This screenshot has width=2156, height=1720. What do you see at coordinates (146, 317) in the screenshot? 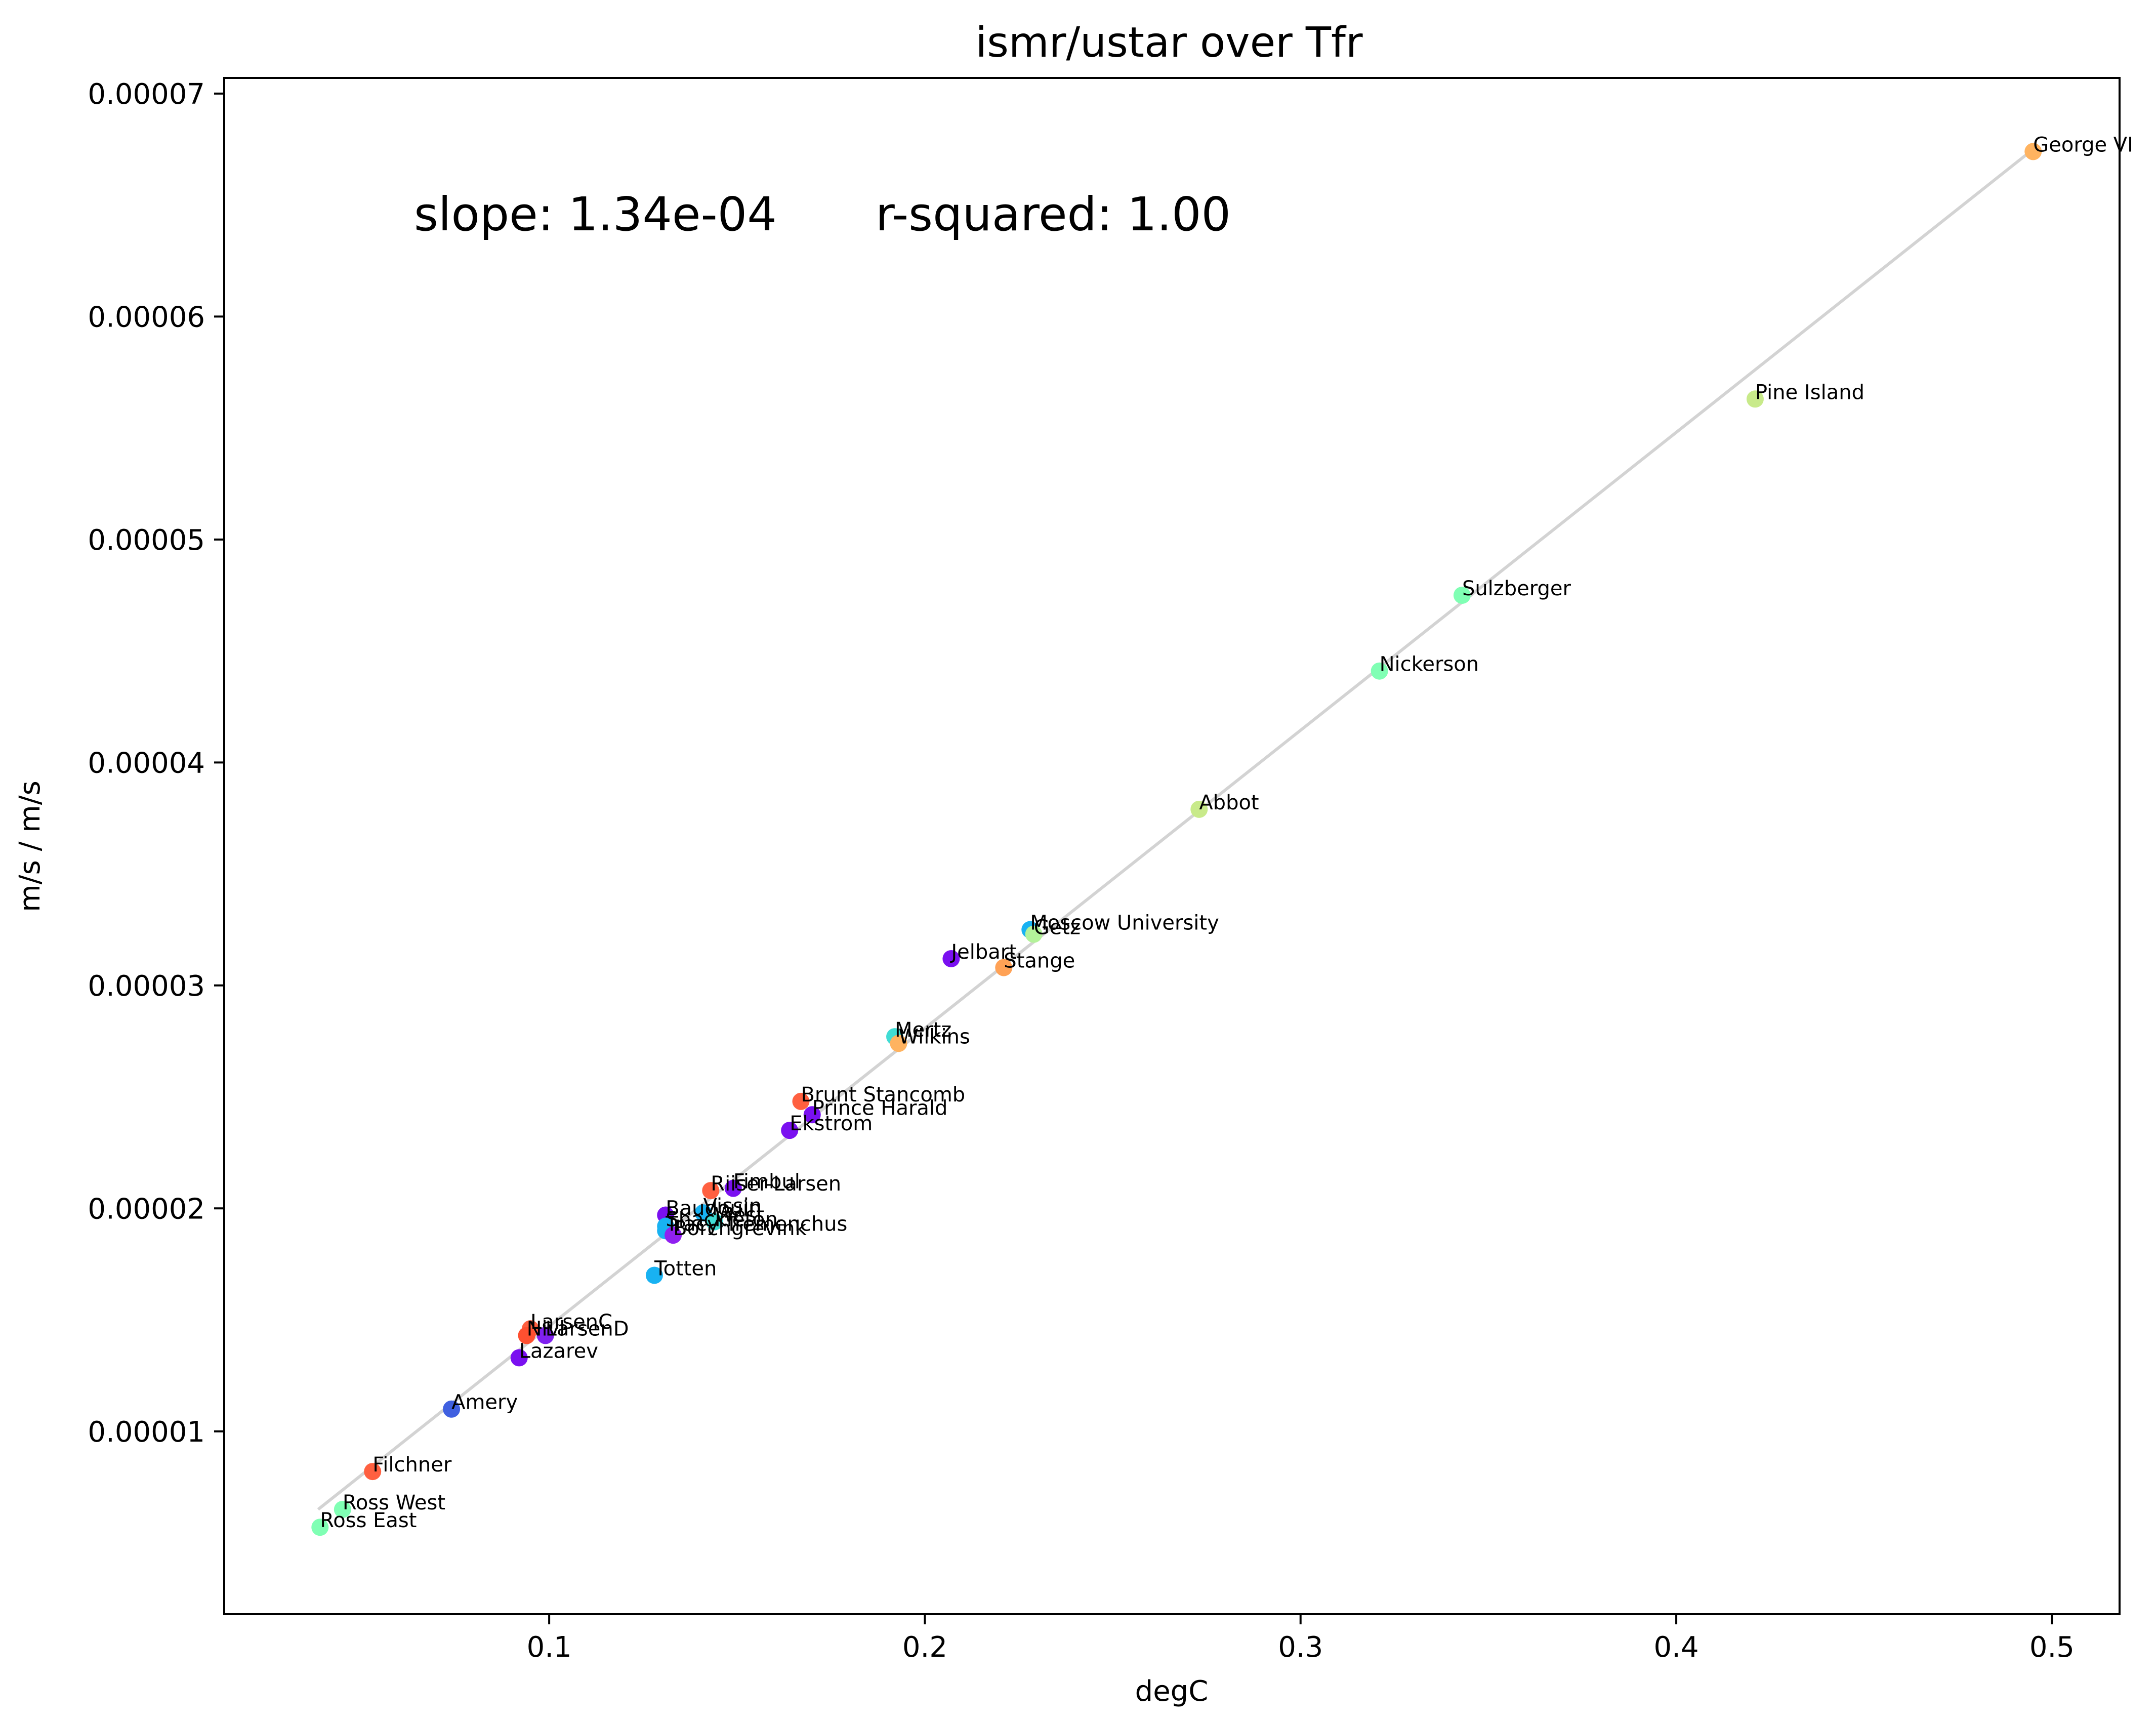
I see `y-tick-label: 0.00006` at bounding box center [146, 317].